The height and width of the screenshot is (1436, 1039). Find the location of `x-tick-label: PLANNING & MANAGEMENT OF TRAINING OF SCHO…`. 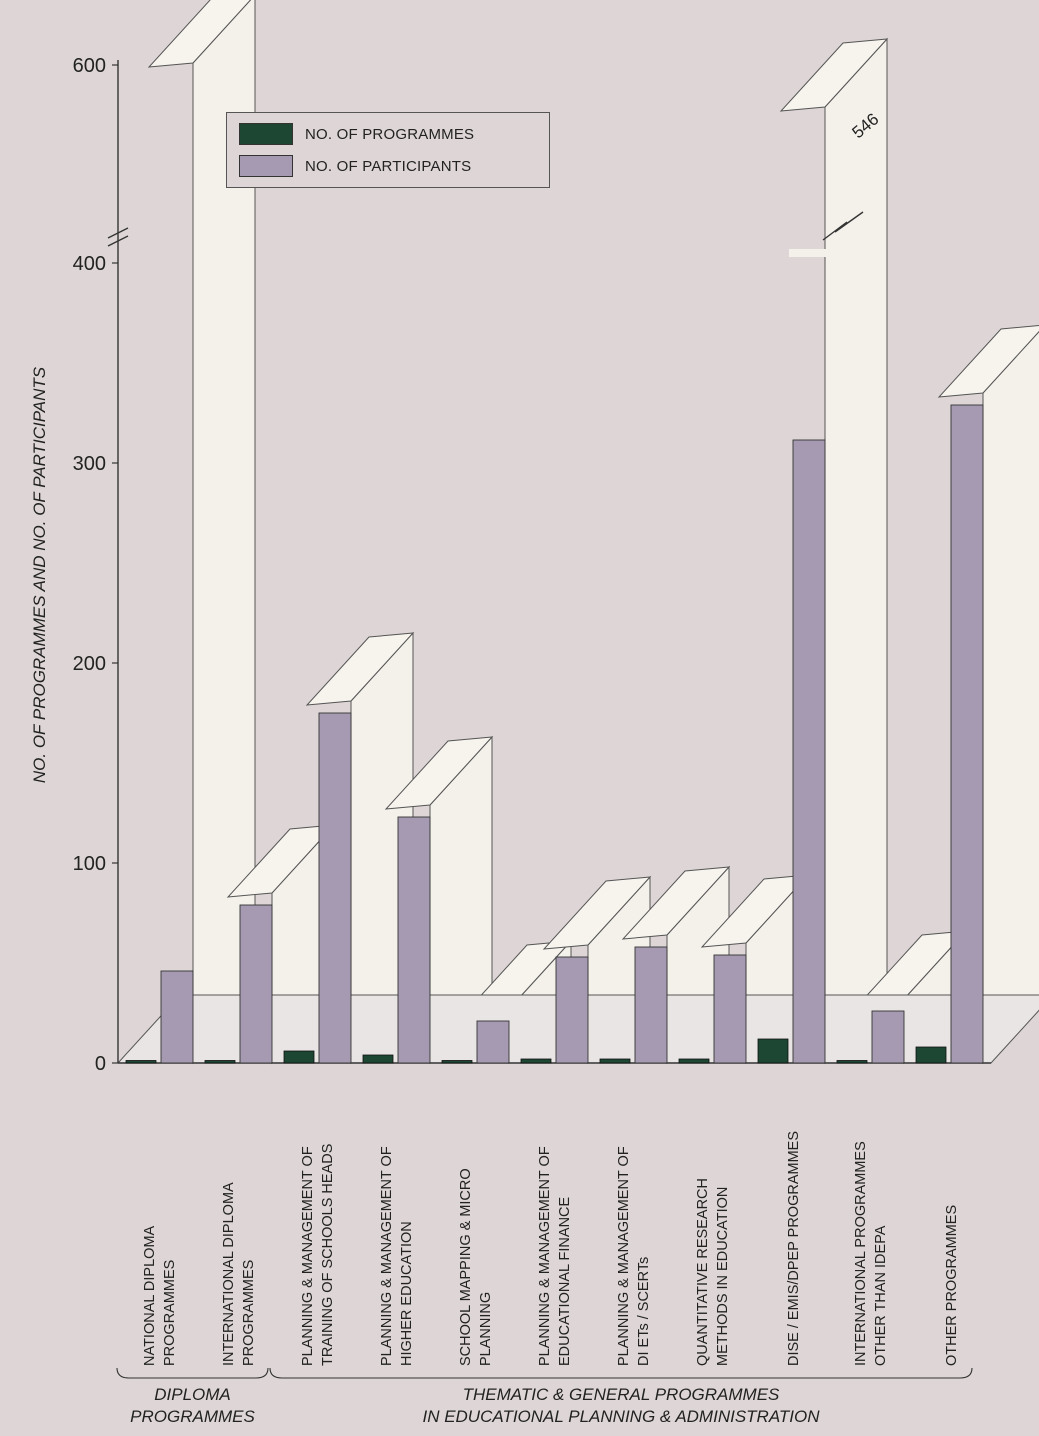

x-tick-label: PLANNING & MANAGEMENT OF TRAINING OF SCHO… is located at coordinates (318, 1255).